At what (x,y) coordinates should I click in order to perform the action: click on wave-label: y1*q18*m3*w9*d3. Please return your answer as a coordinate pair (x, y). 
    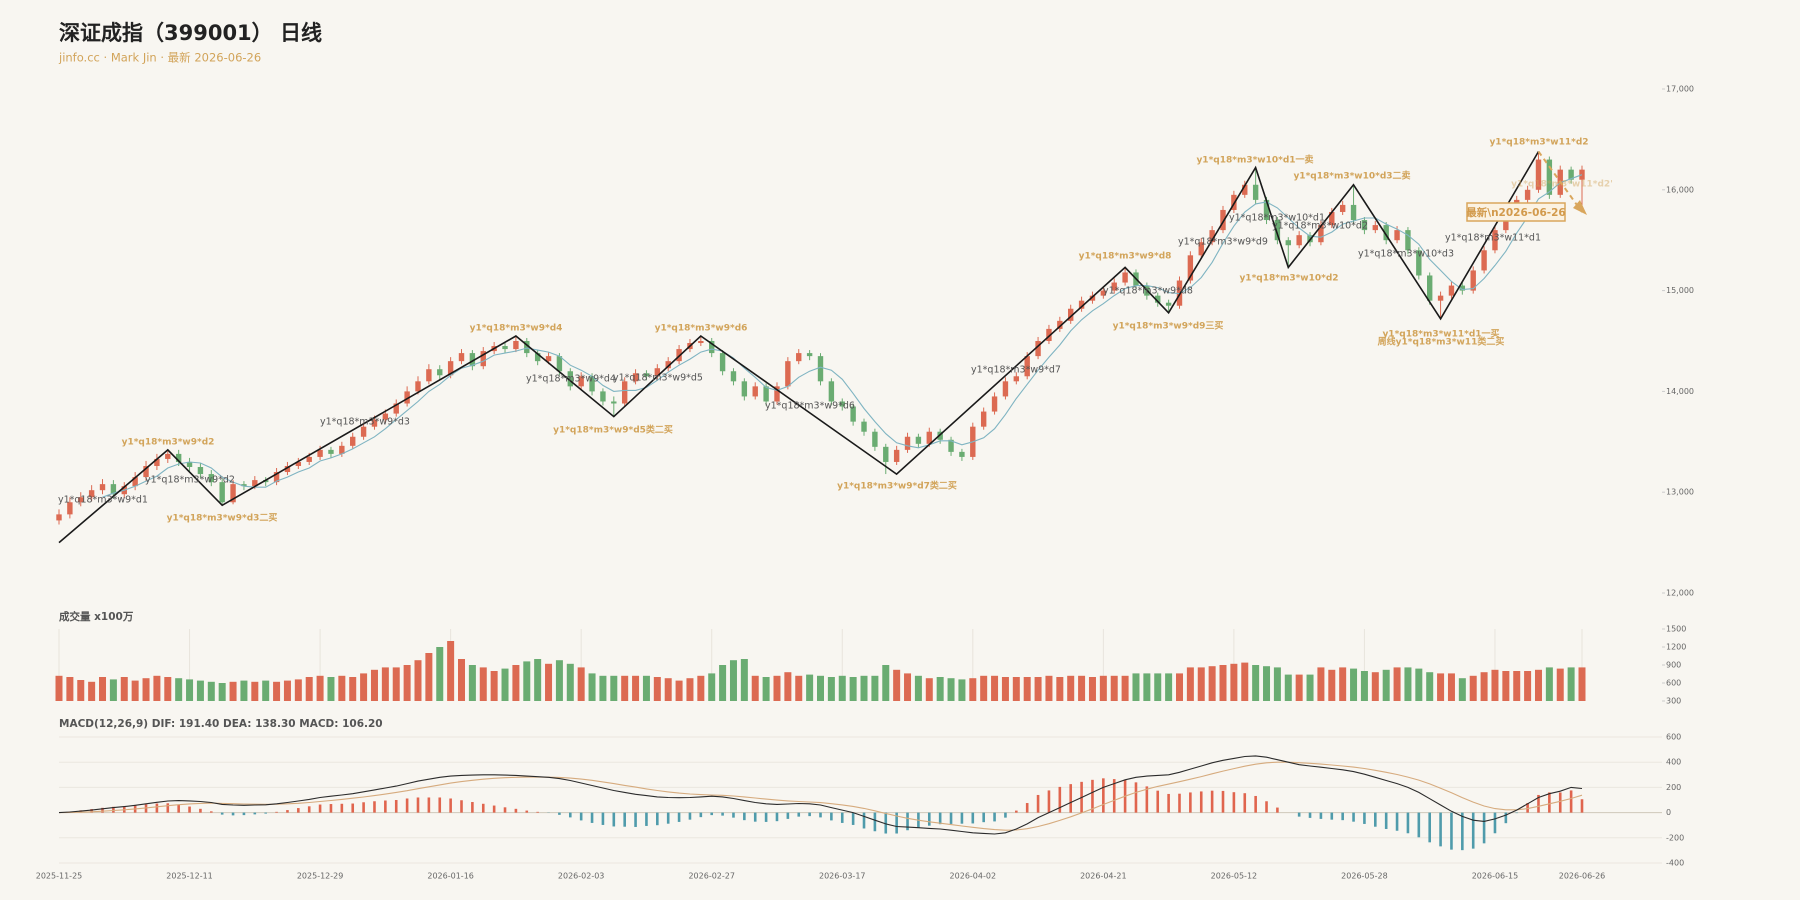
    Looking at the image, I should click on (365, 422).